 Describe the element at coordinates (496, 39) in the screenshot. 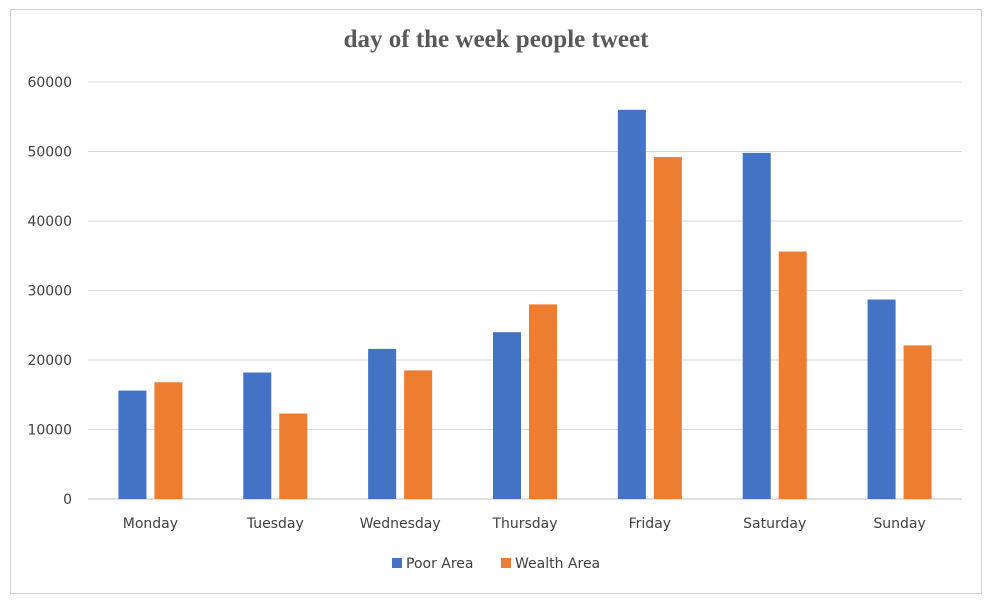

I see `chart-title: day of the week people tweet` at that location.